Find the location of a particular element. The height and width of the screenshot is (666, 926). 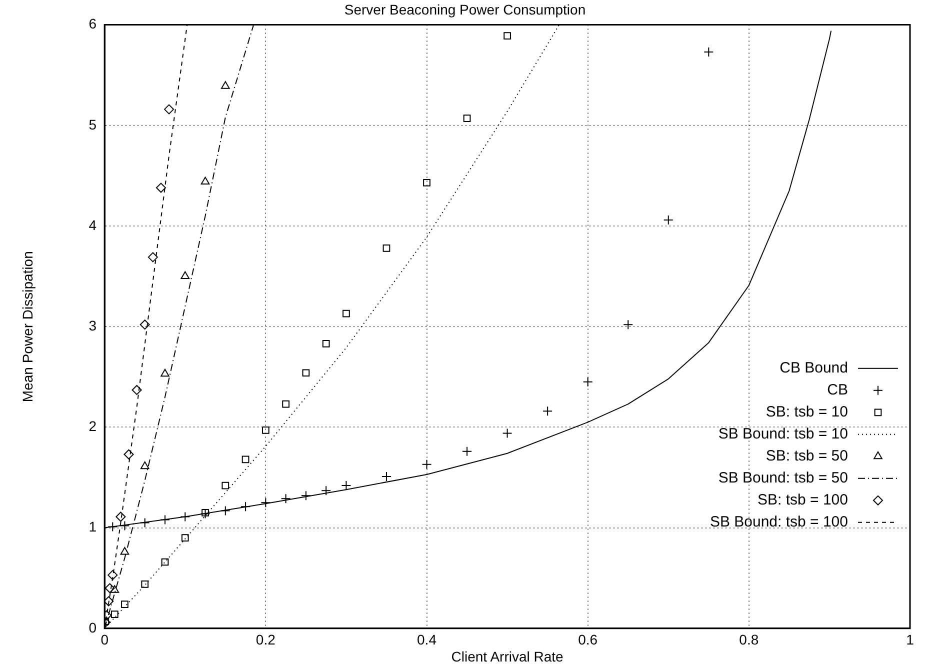

y-tick-label: 4 is located at coordinates (92, 224).